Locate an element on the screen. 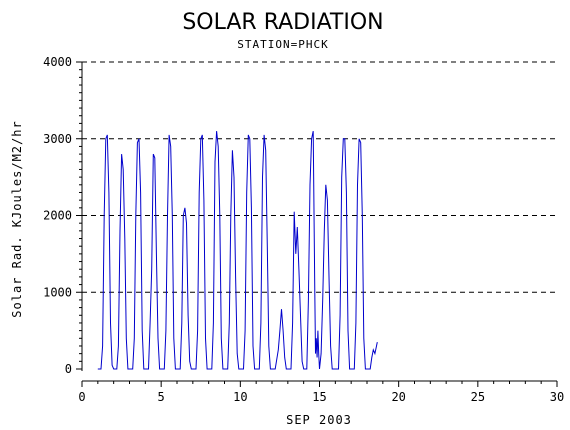  x-tick-label: 5 is located at coordinates (161, 397).